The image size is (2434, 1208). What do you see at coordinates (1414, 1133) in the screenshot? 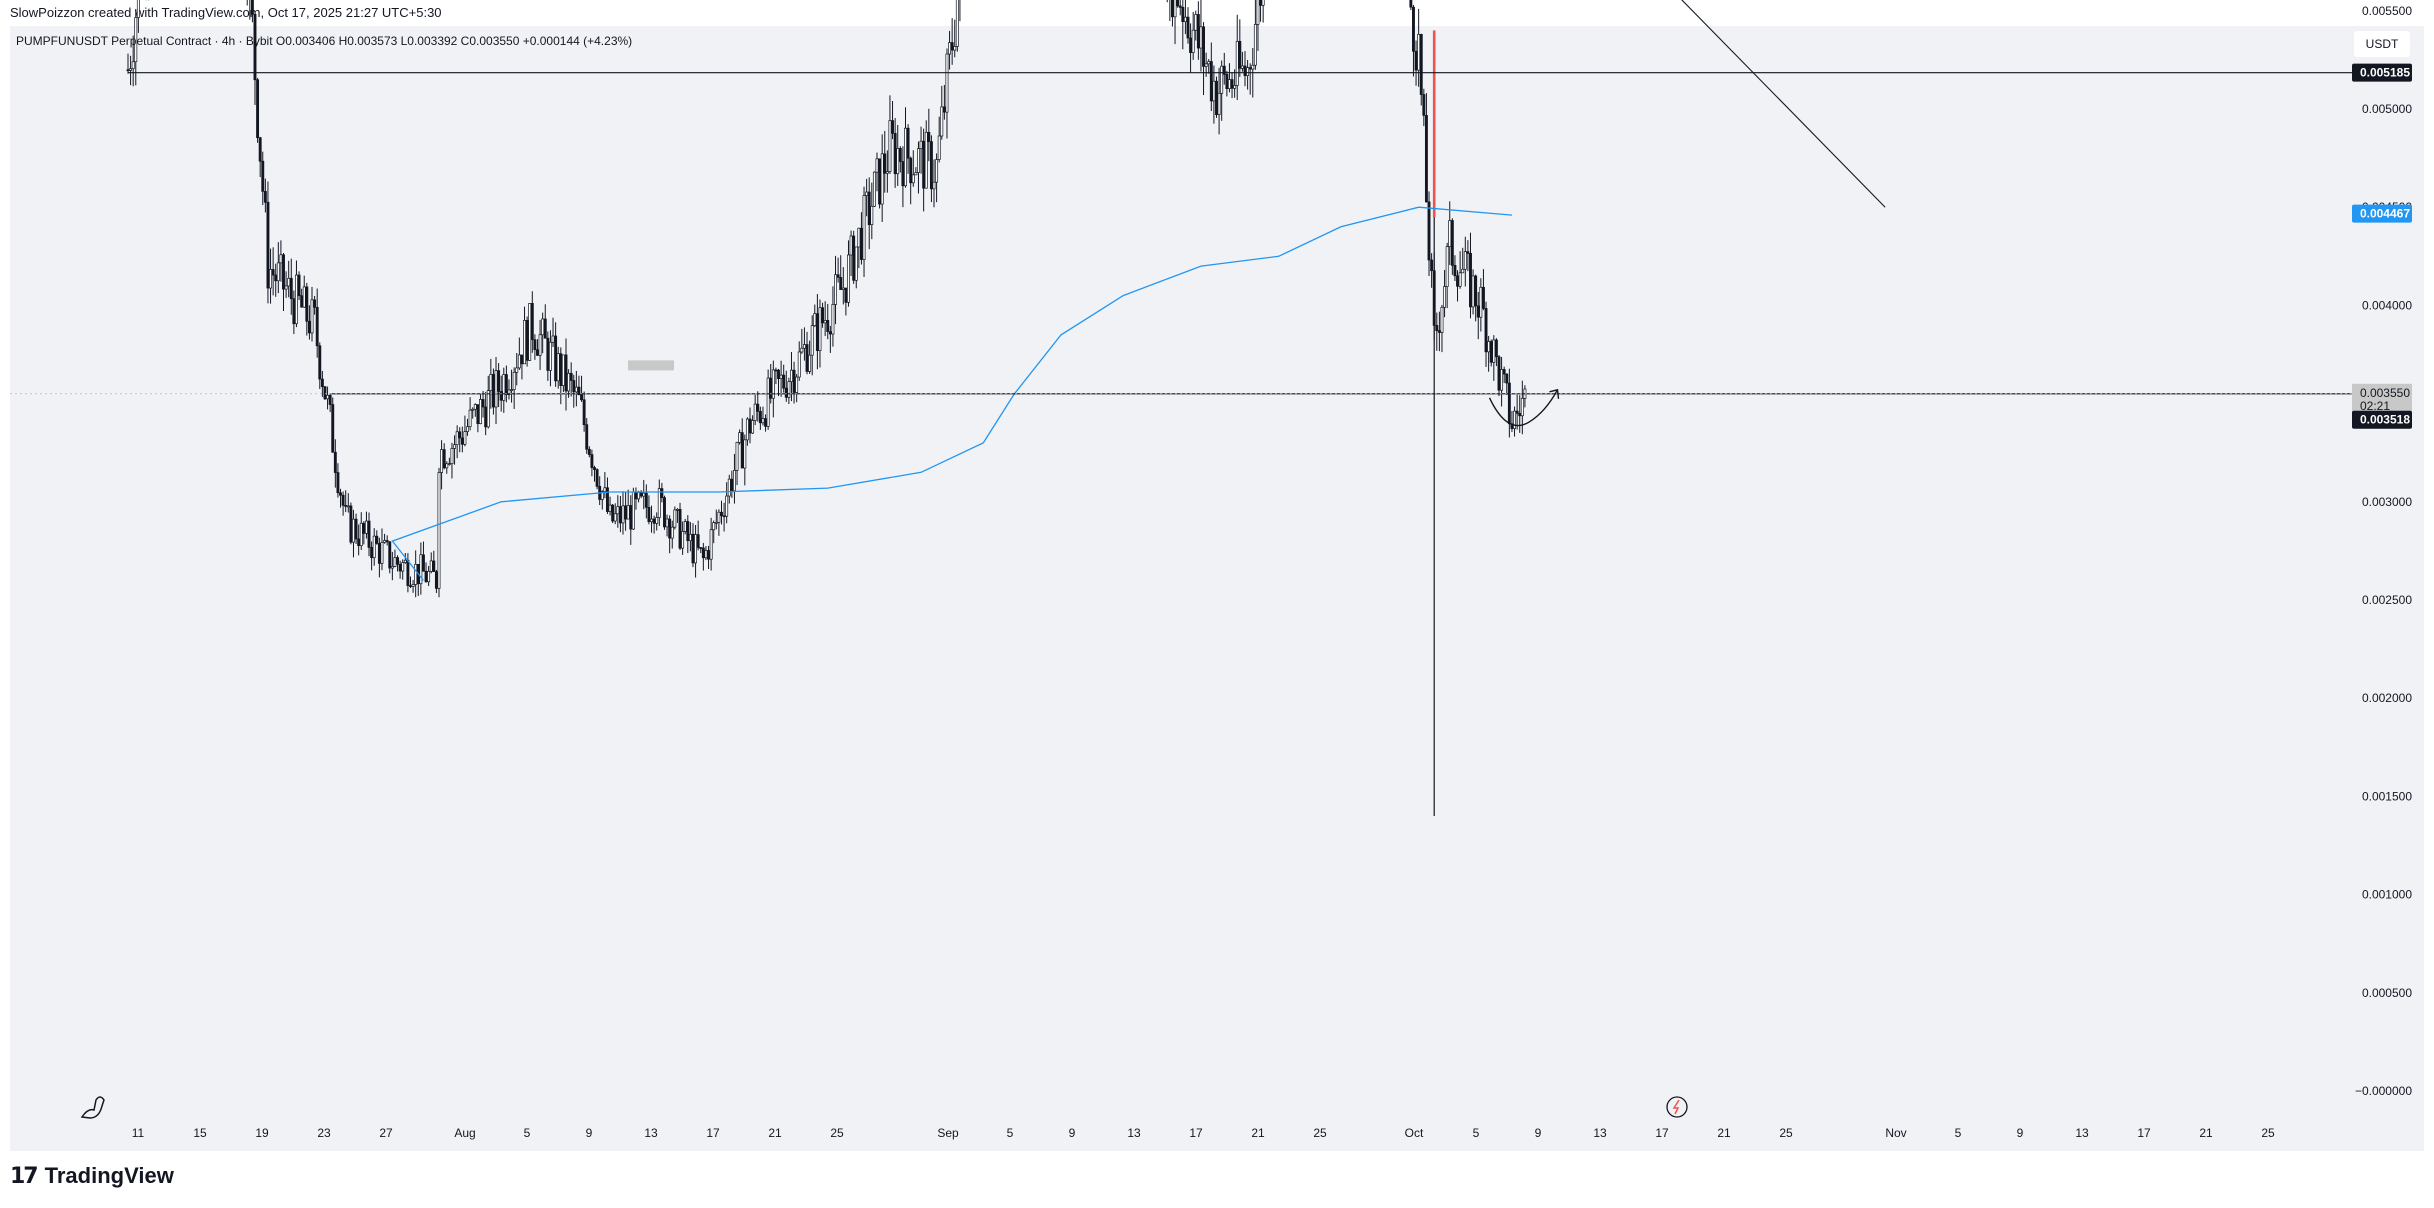
I see `time-tick-label: Oct` at bounding box center [1414, 1133].